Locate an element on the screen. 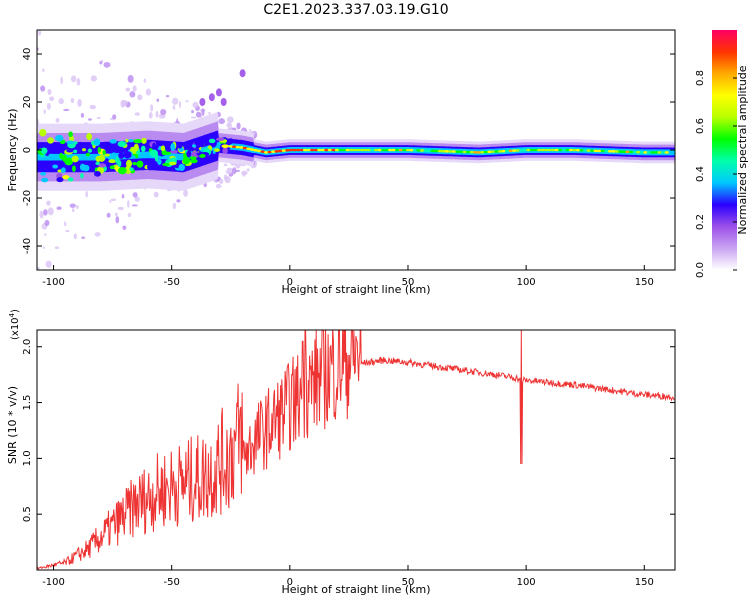  y-tick-label: 20 is located at coordinates (27, 102).